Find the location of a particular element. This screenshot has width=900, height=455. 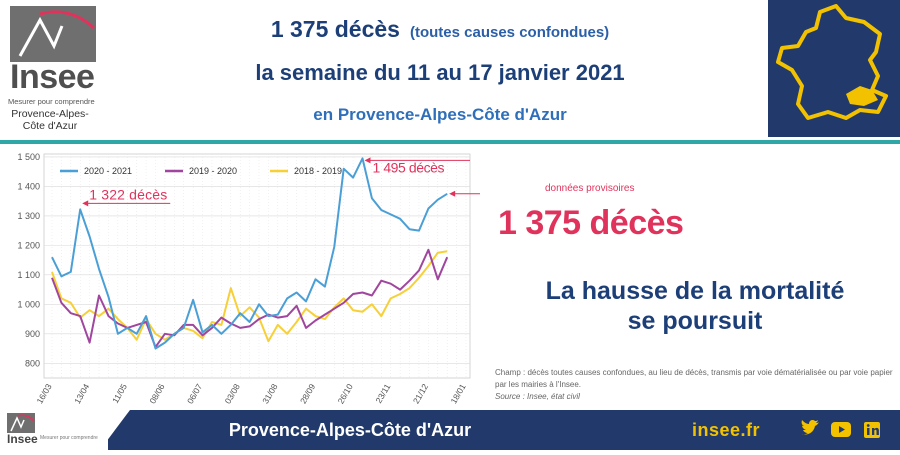

legend-label: 2018 - 2019 is located at coordinates (318, 171).